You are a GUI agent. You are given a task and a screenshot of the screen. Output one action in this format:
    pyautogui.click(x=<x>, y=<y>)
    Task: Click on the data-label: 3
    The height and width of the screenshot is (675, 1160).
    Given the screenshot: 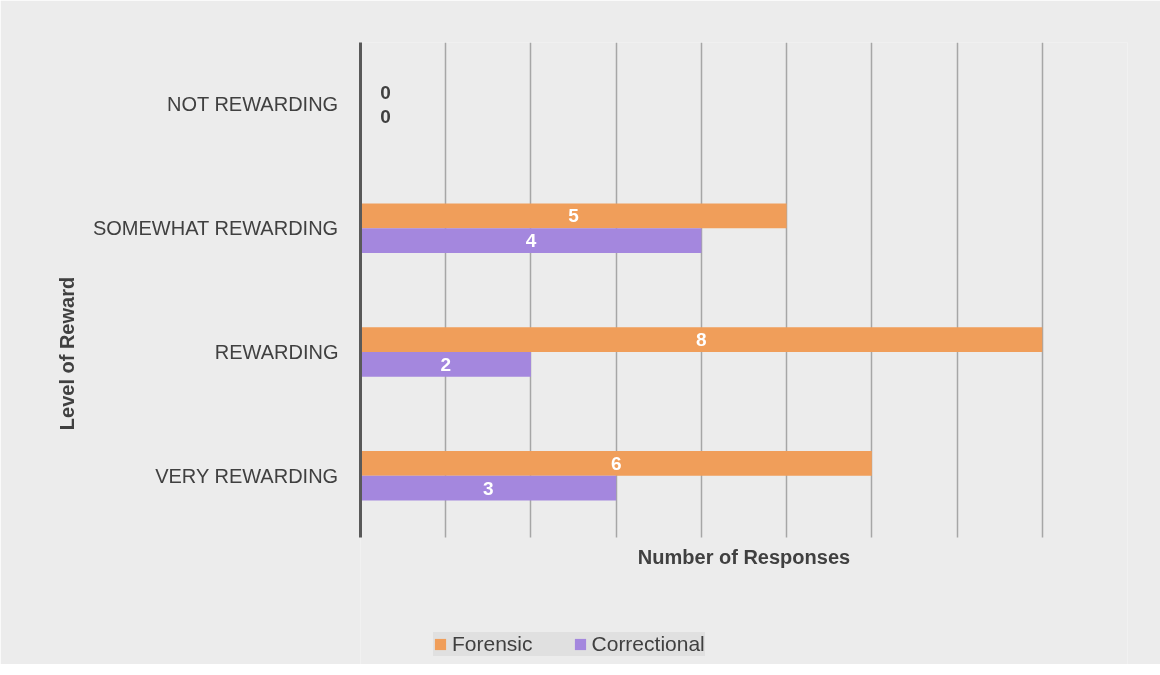 What is the action you would take?
    pyautogui.click(x=488, y=488)
    